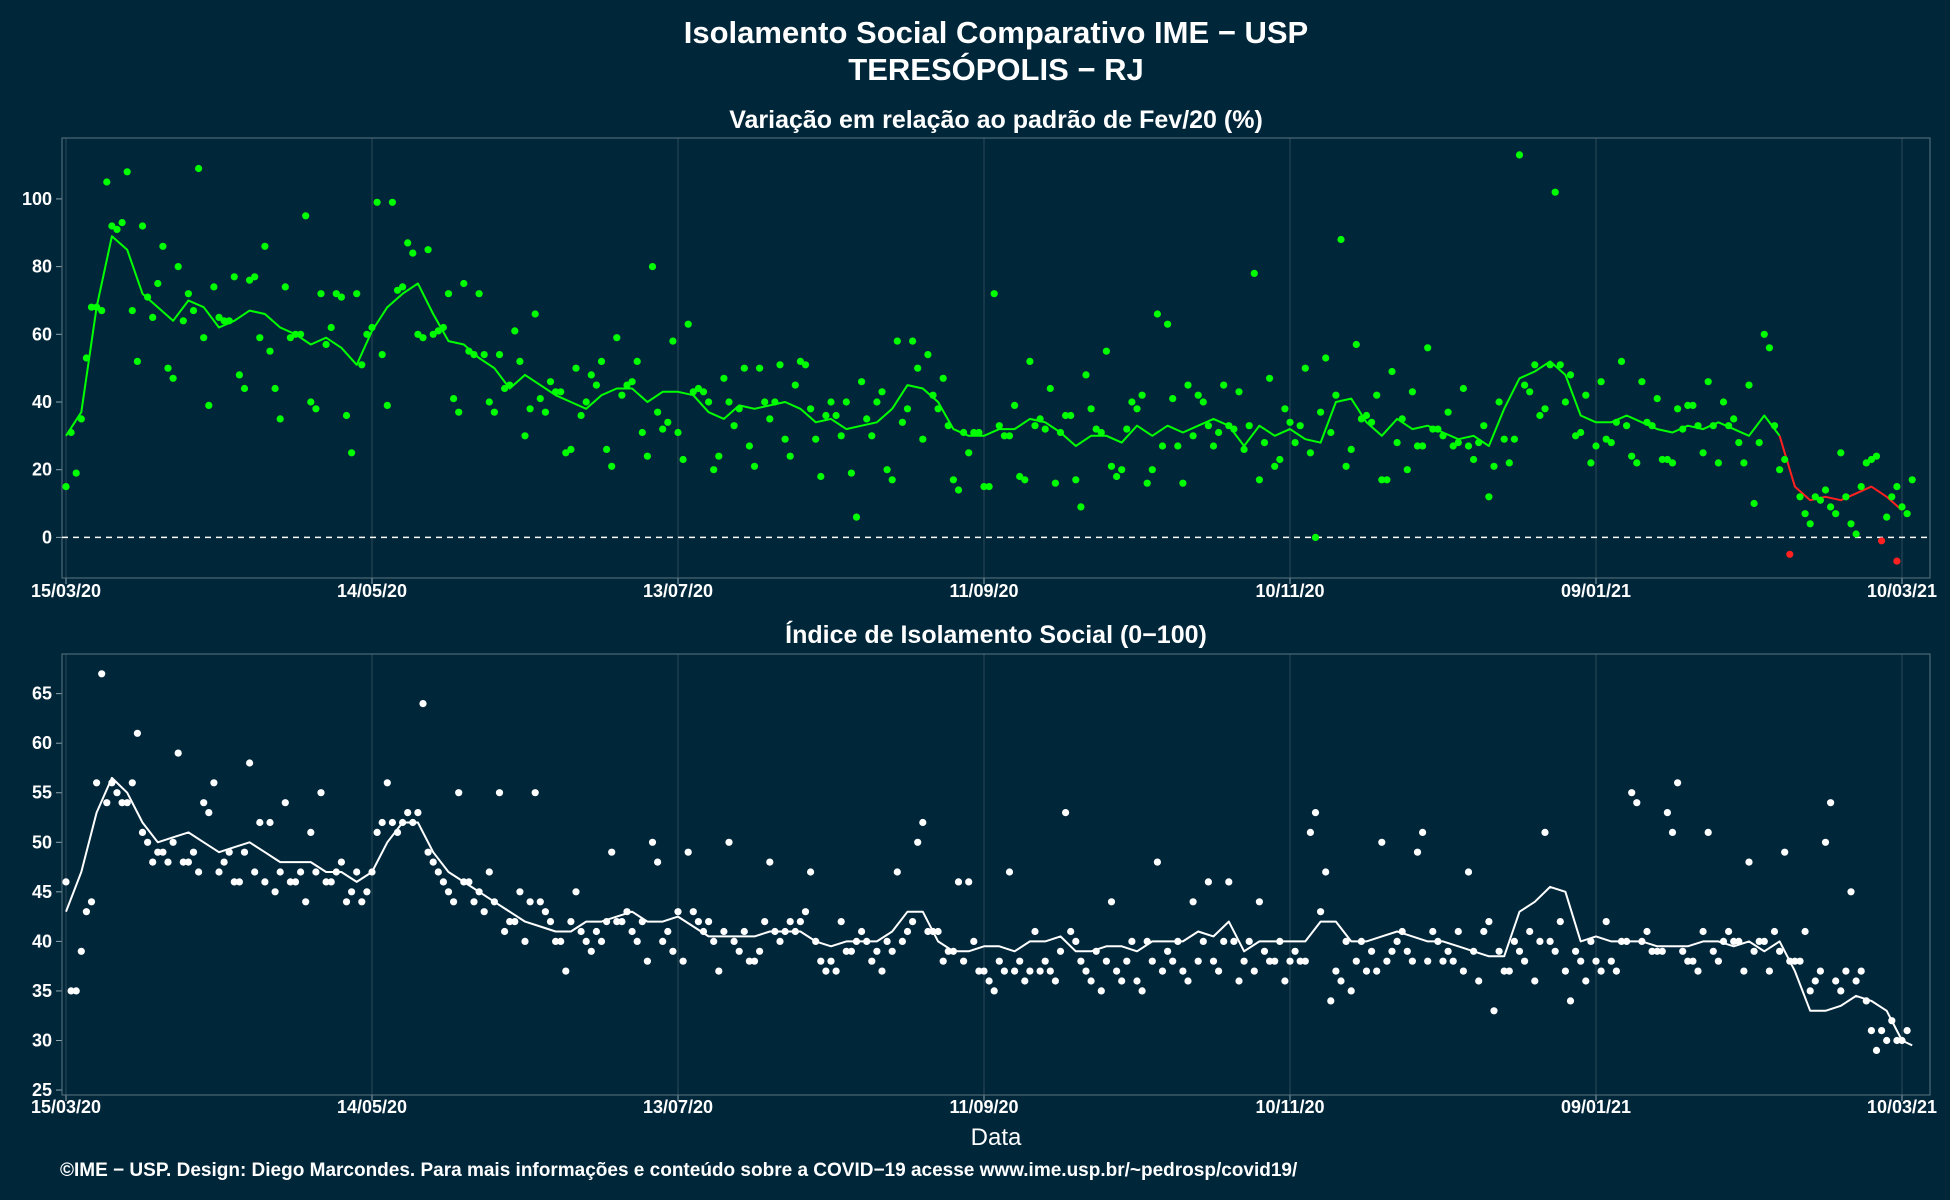  Describe the element at coordinates (996, 634) in the screenshot. I see `index-panel-title: Índice de Isolamento Social (0−100)` at that location.